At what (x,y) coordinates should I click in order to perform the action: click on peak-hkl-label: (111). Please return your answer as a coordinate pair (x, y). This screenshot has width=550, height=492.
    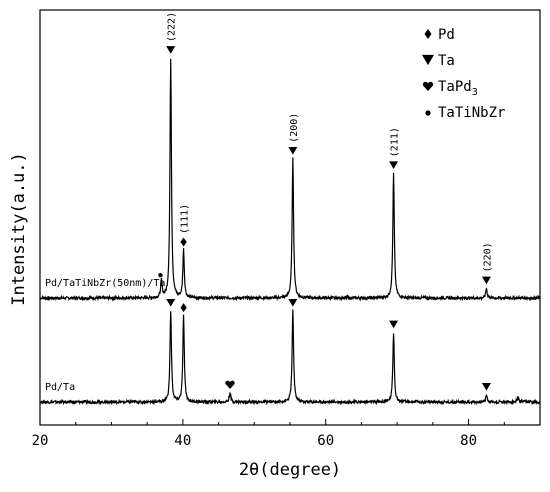
    Looking at the image, I should click on (185, 219).